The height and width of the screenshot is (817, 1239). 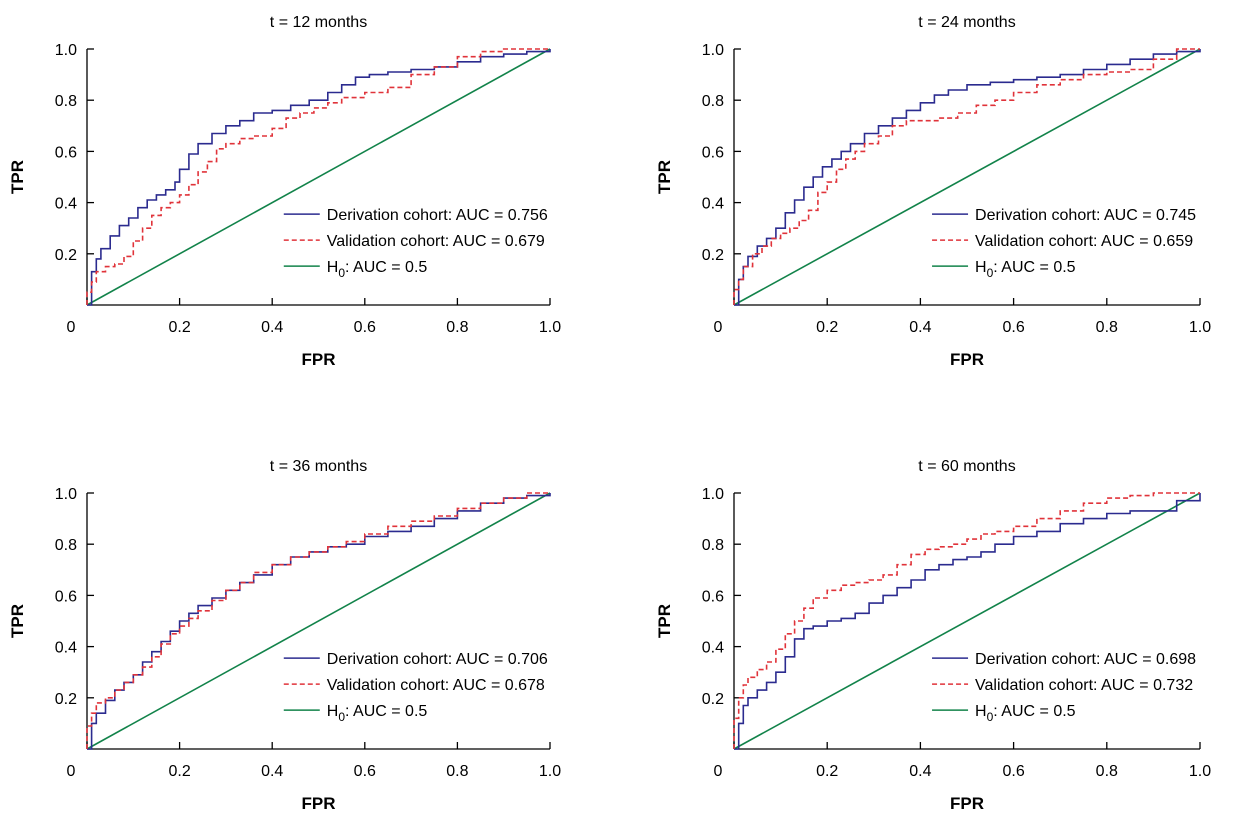 I want to click on legend-label: Derivation cohort: AUC = 0.698, so click(x=1085, y=659).